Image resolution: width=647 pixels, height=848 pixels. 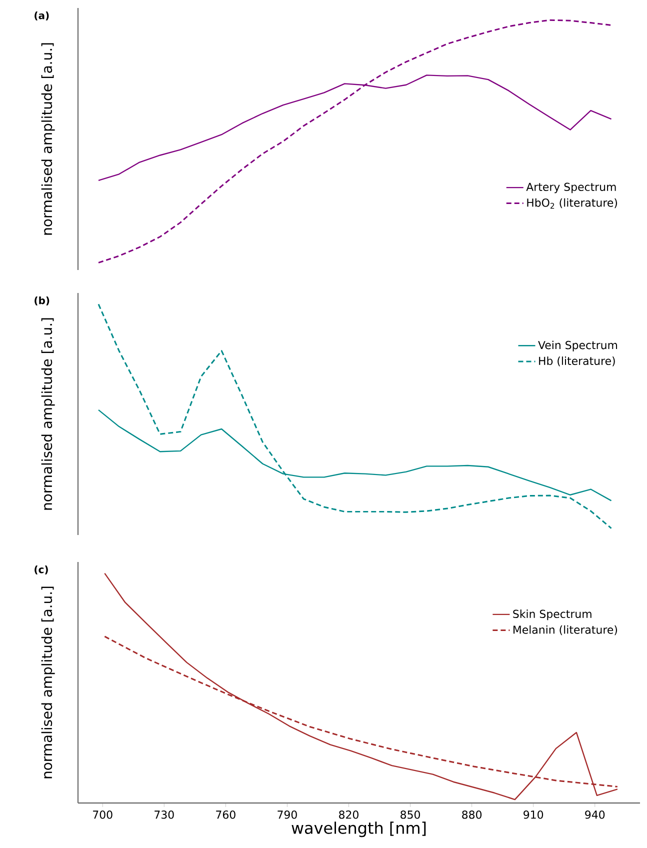 What do you see at coordinates (226, 814) in the screenshot?
I see `x-tick-label: 760` at bounding box center [226, 814].